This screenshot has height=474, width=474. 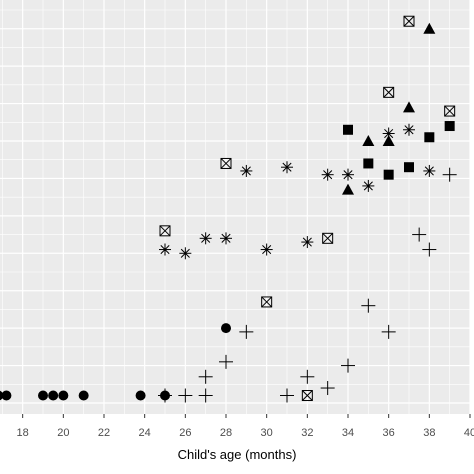 I want to click on x-tick-label: 32, so click(x=307, y=433).